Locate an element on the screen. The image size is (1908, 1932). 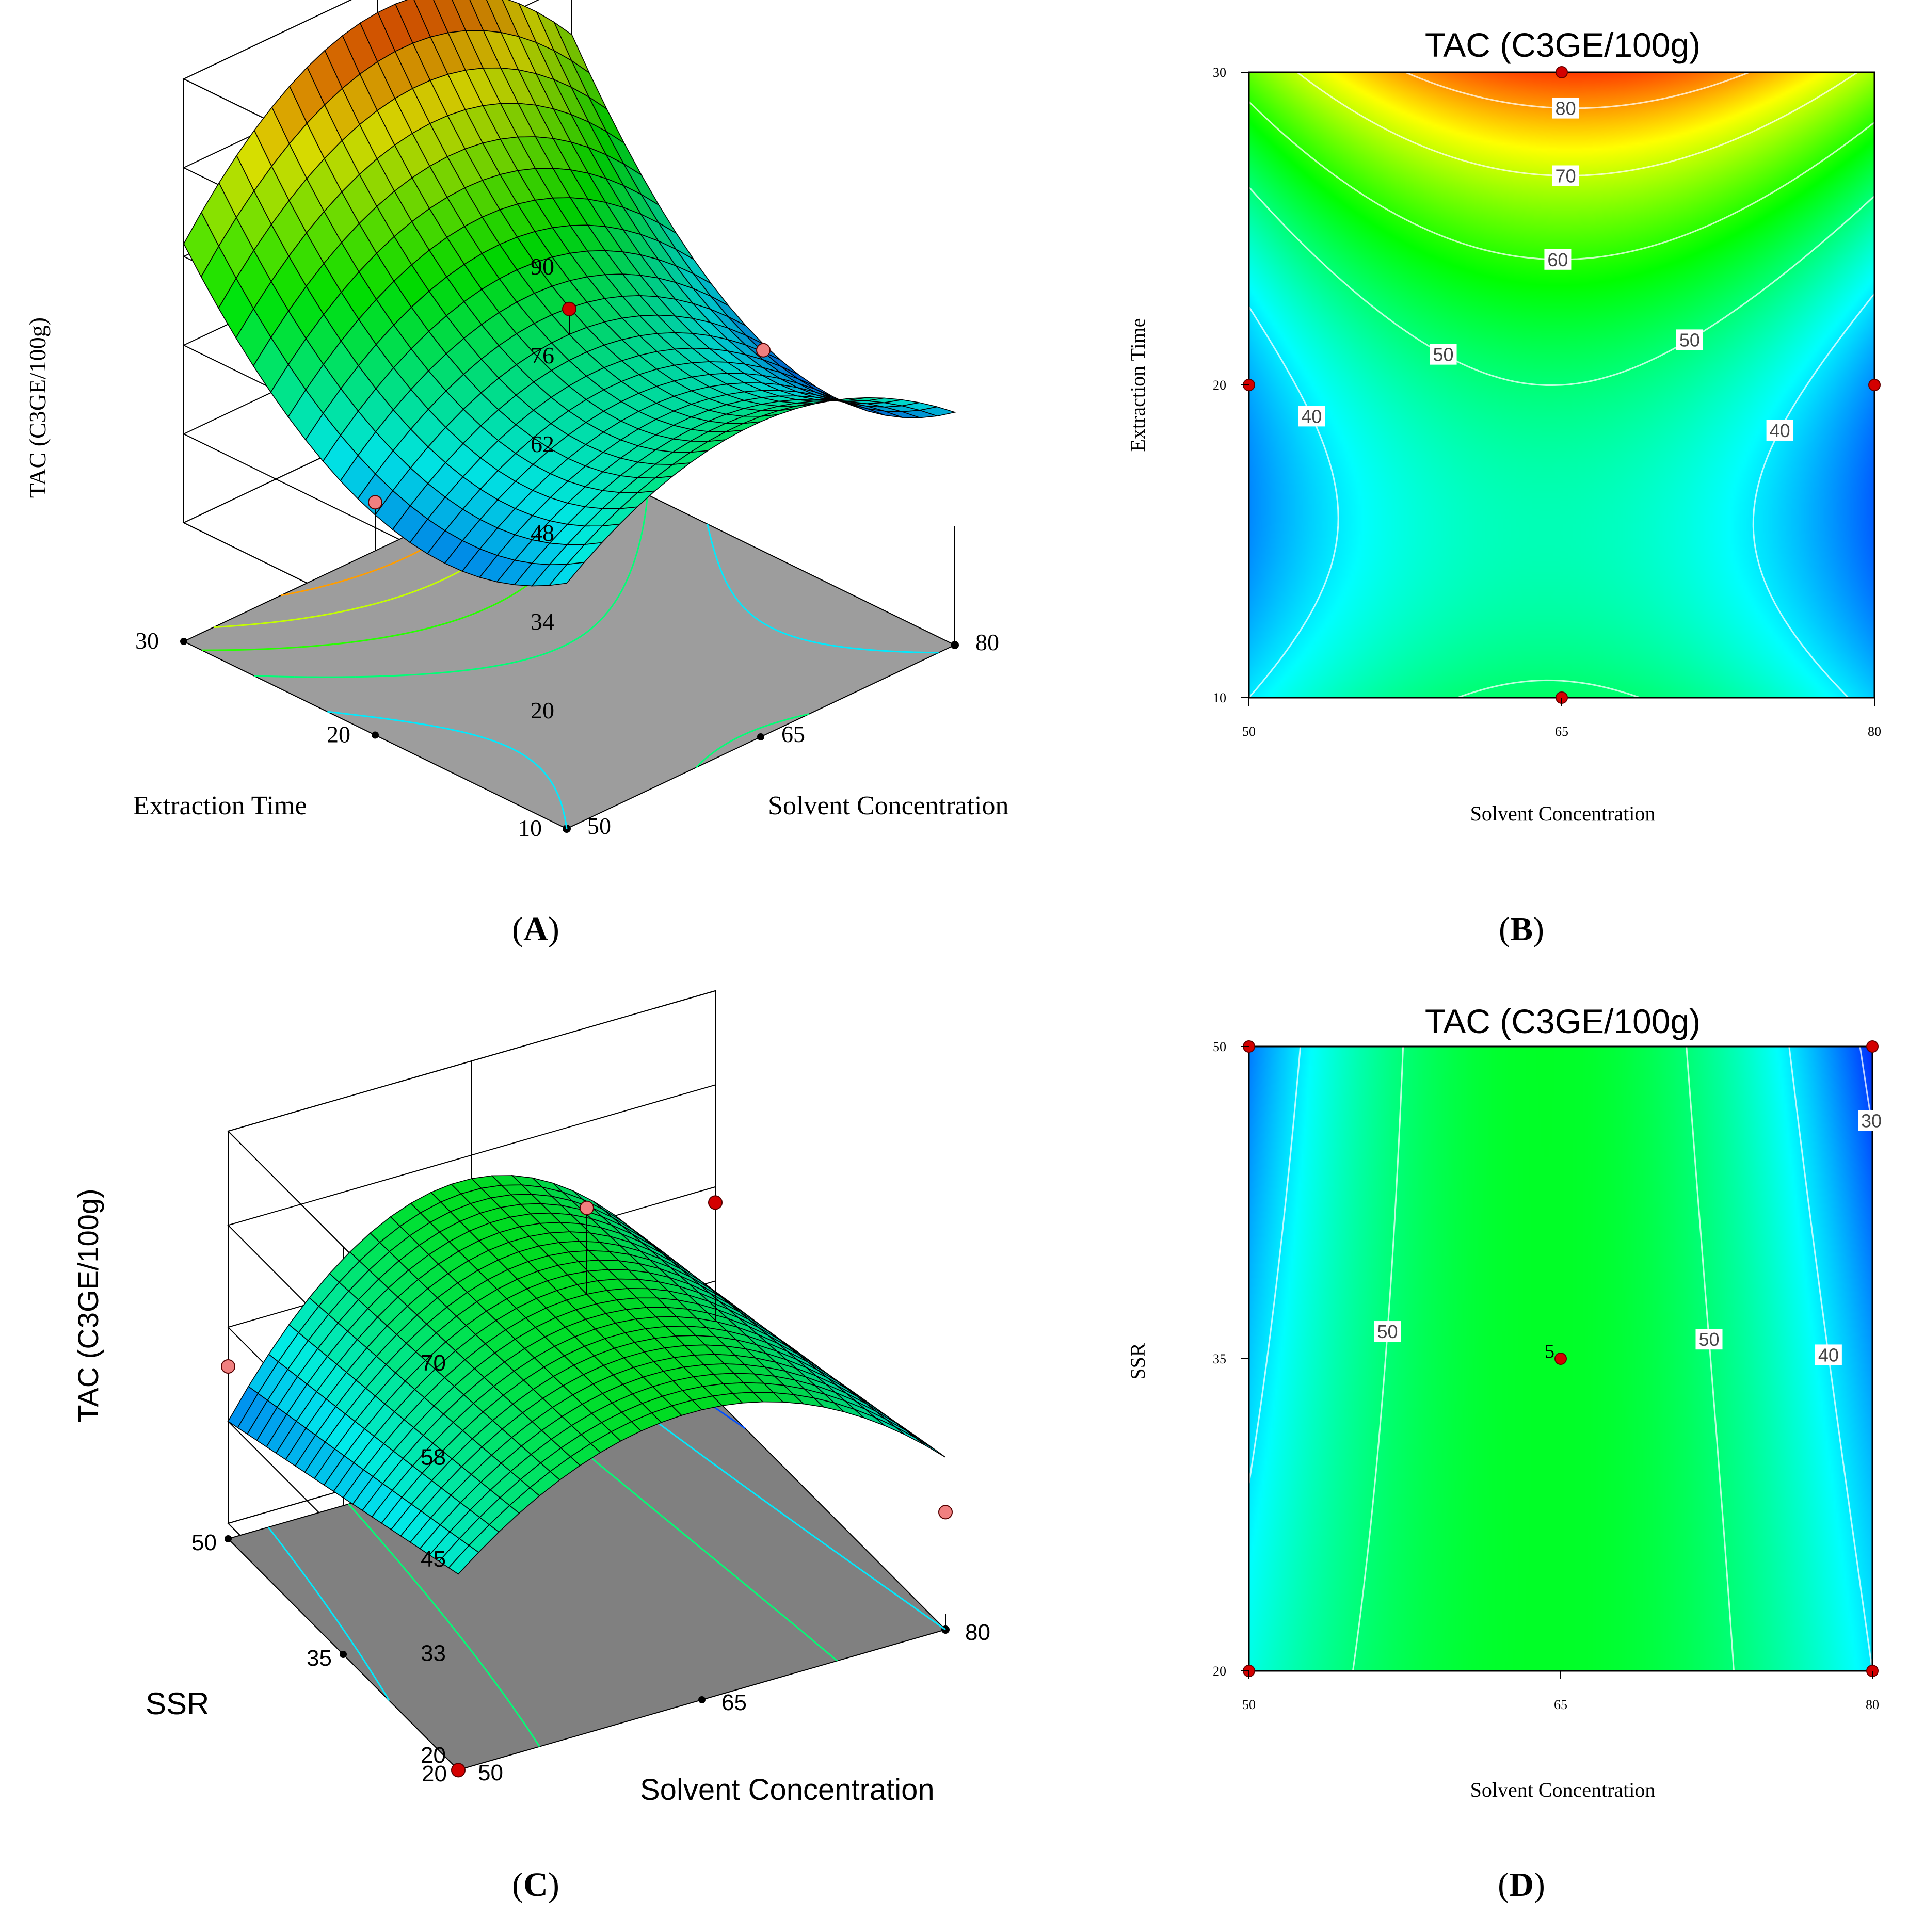
panel-c-y-axis-title: SSR is located at coordinates (177, 1704).